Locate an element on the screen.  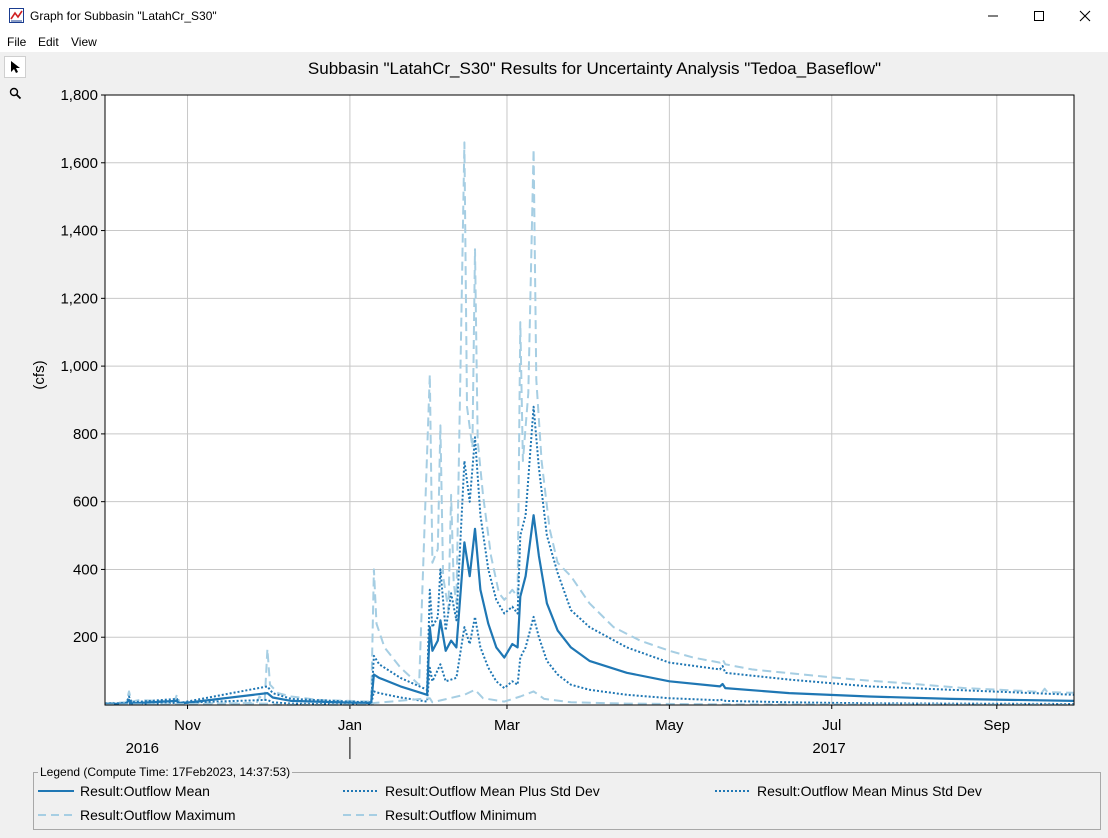
y-axis-label: (cfs) is located at coordinates (39, 374).